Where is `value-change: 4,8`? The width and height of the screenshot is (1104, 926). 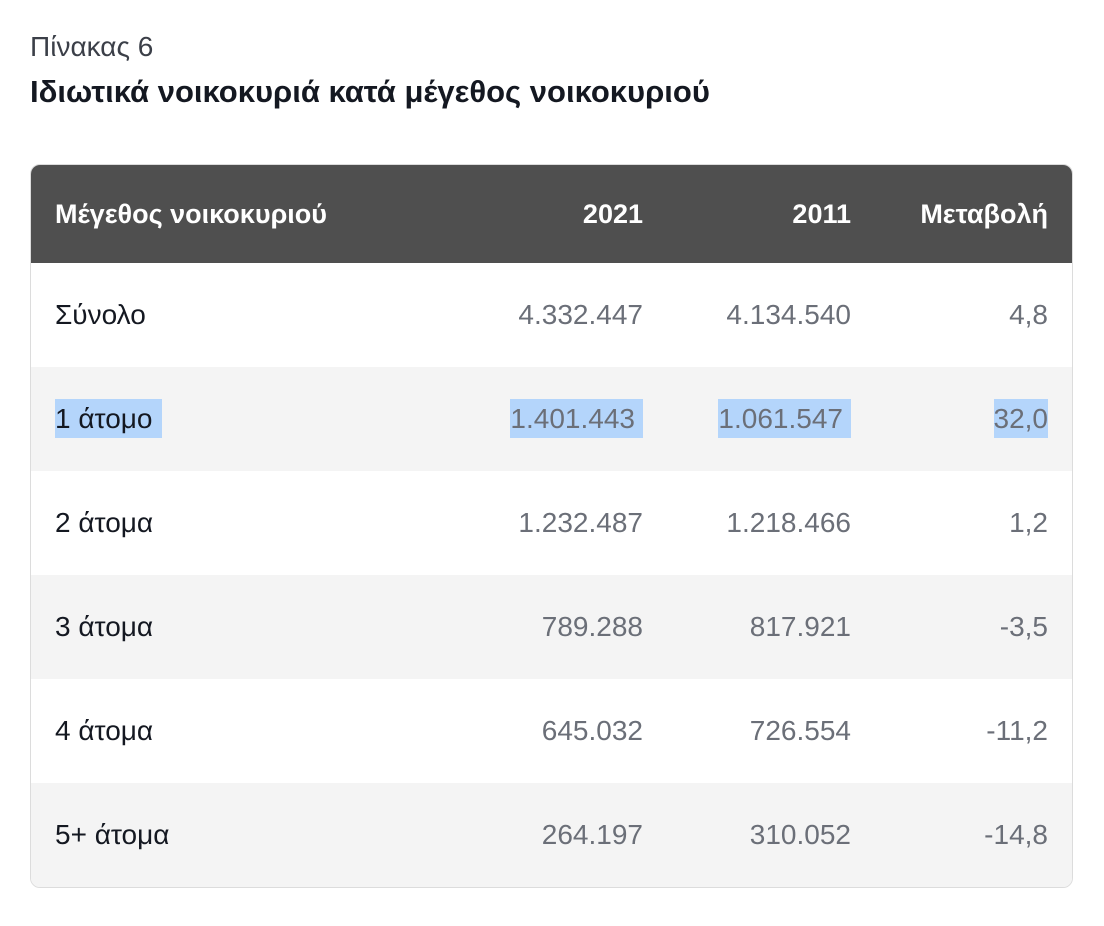 value-change: 4,8 is located at coordinates (1028, 314).